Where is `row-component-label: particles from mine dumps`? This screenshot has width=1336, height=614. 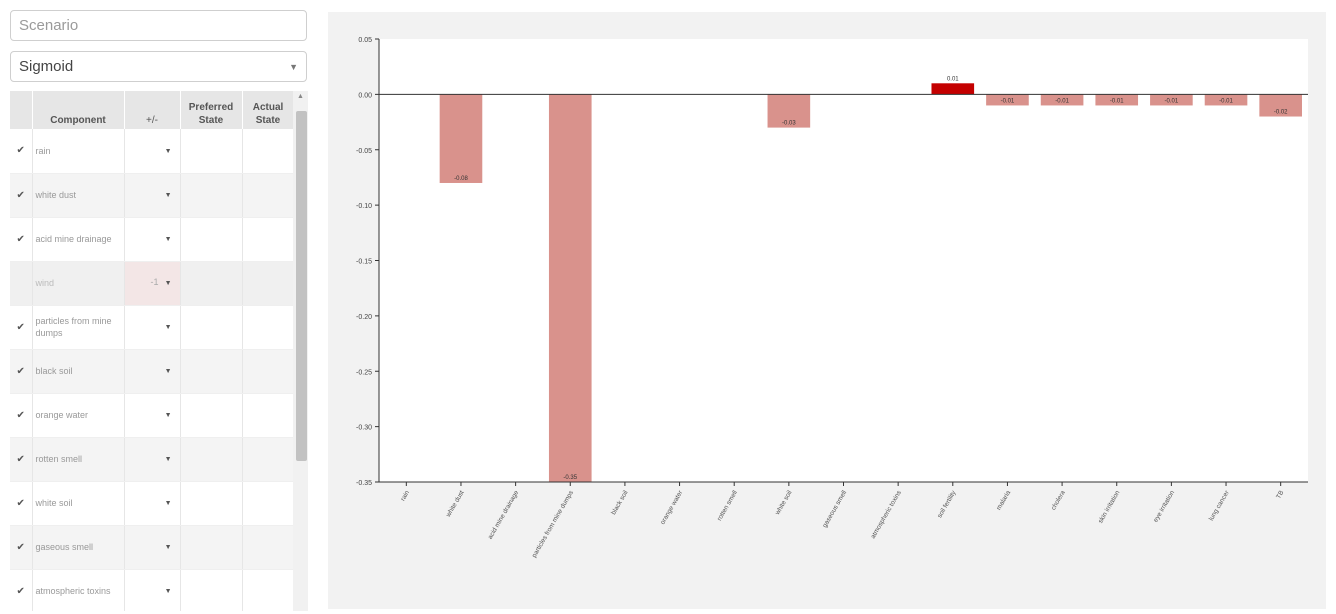
row-component-label: particles from mine dumps is located at coordinates (78, 327).